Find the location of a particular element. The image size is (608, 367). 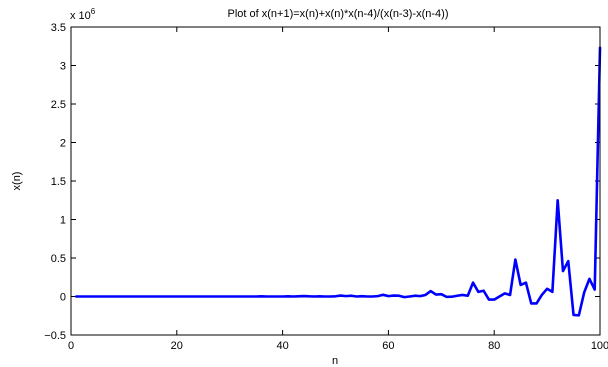

x-tick-label: 40 is located at coordinates (282, 346).